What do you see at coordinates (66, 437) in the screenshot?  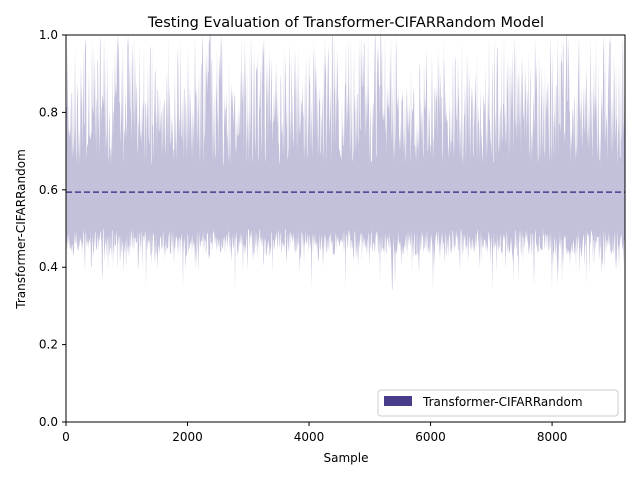 I see `x-tick-label: 0` at bounding box center [66, 437].